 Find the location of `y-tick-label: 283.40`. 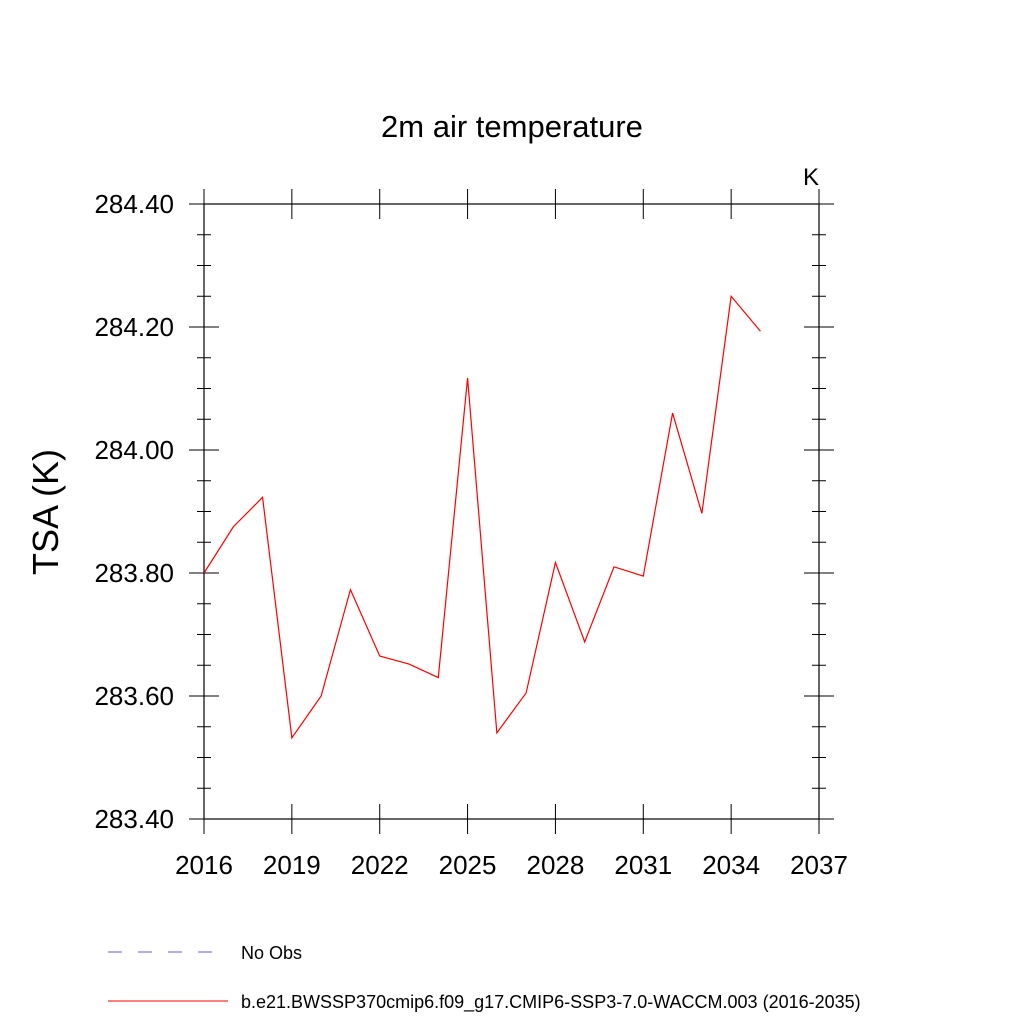

y-tick-label: 283.40 is located at coordinates (134, 819).